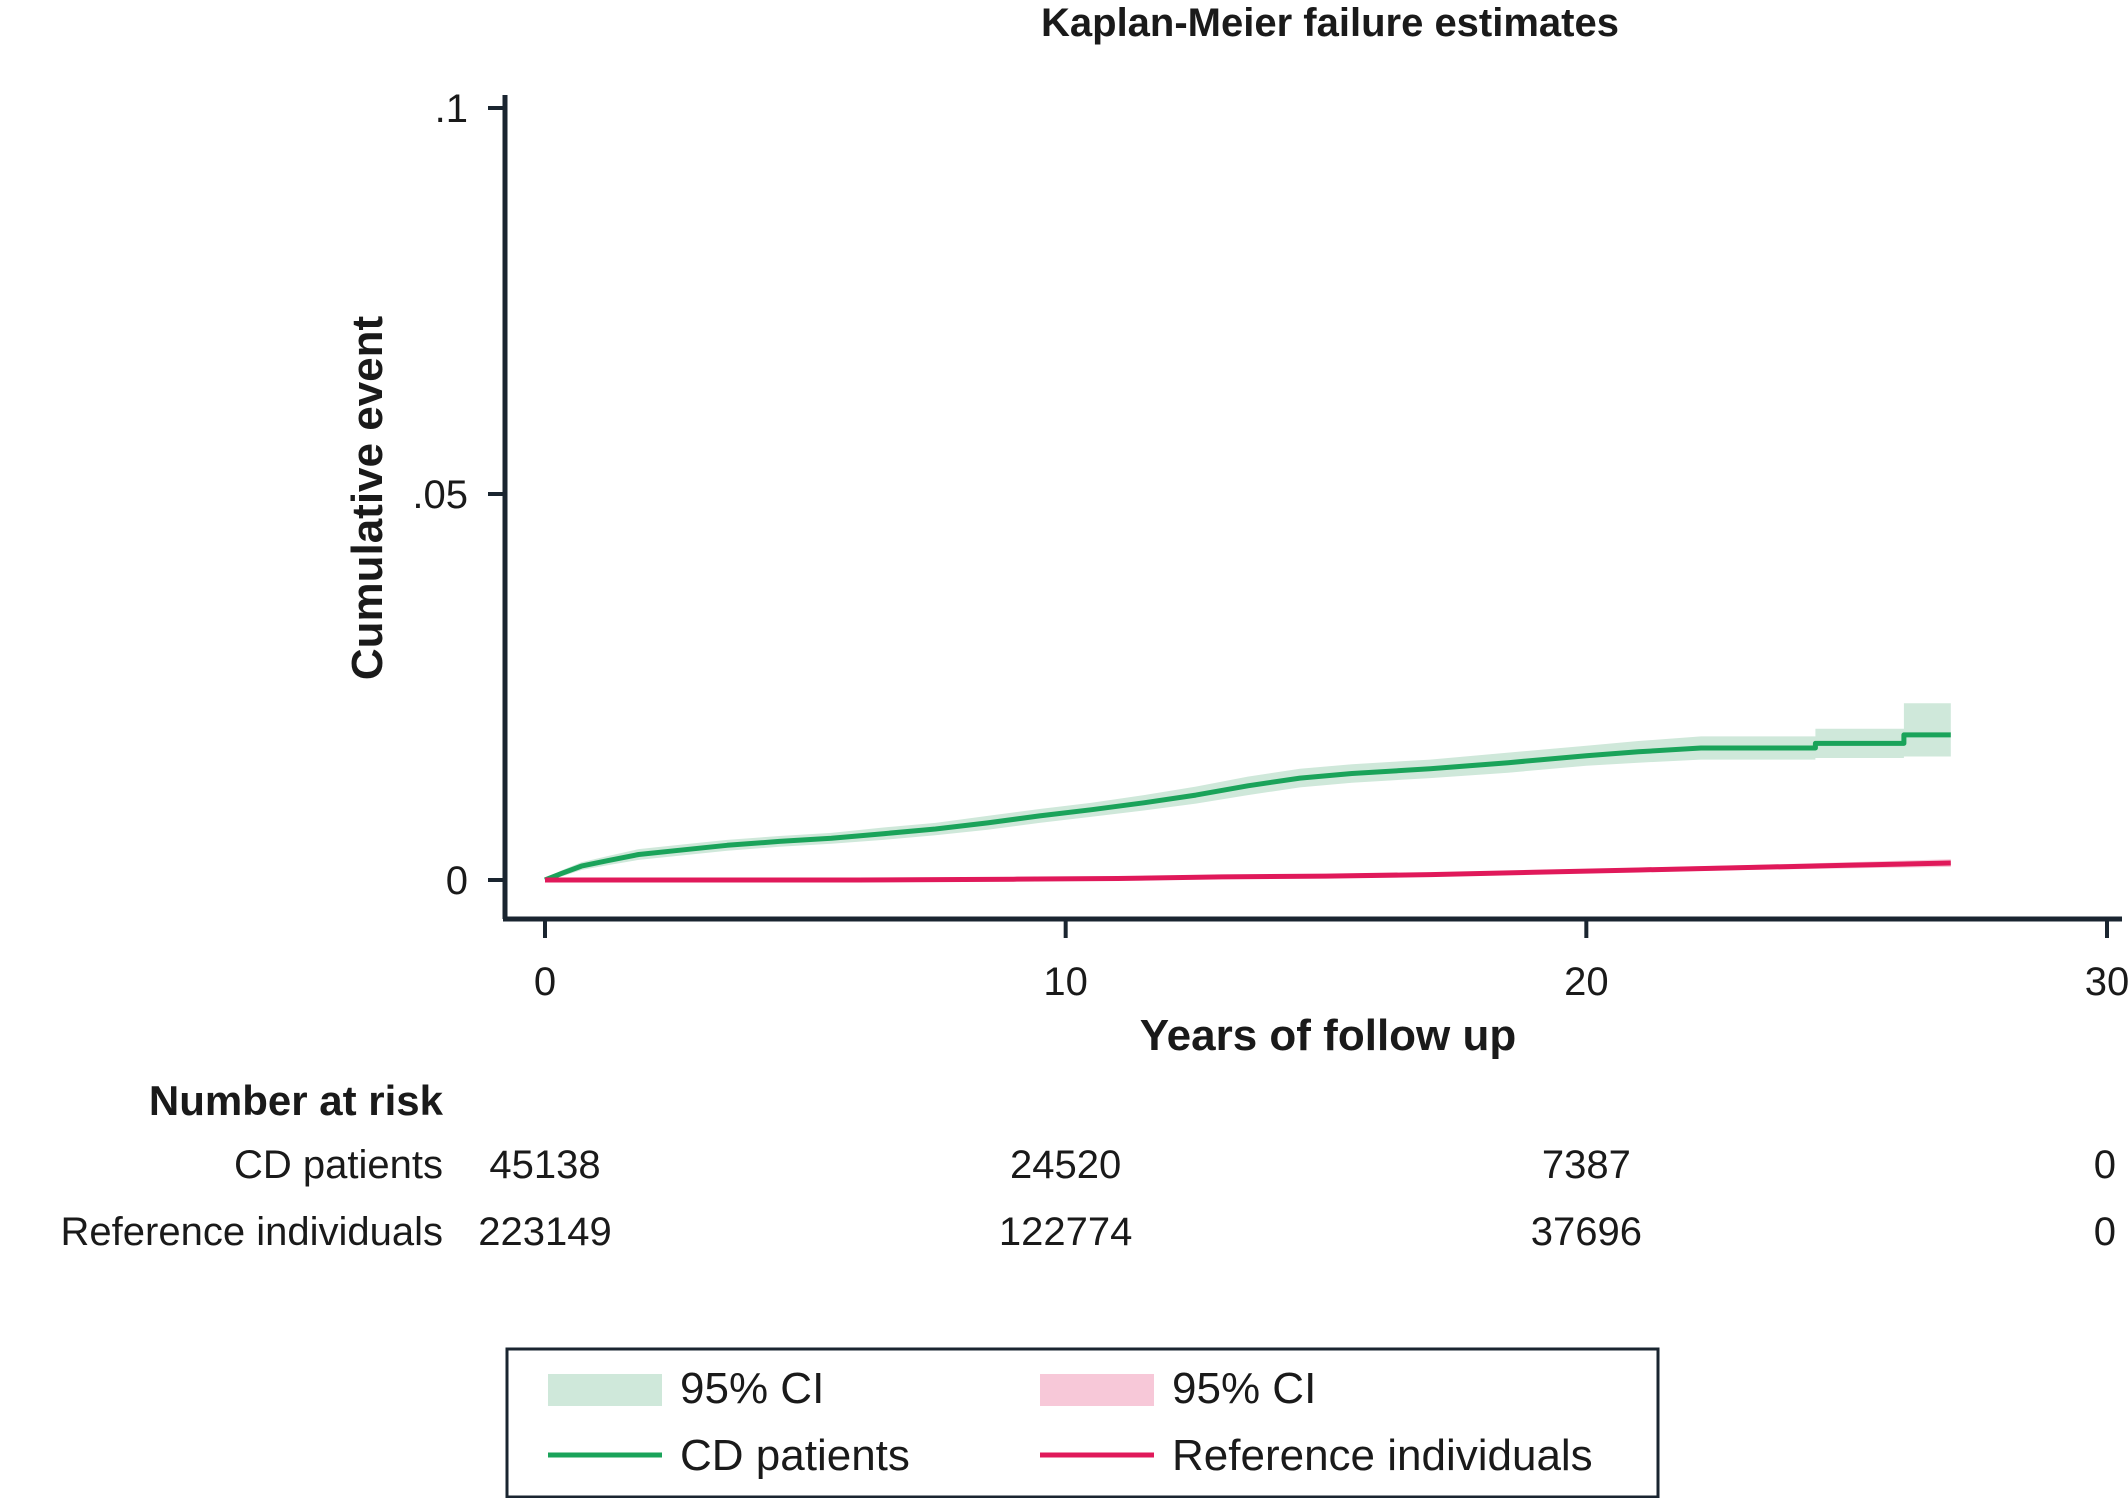 This screenshot has width=2128, height=1498. I want to click on chart-title: Kaplan-Meier failure estimates, so click(1330, 23).